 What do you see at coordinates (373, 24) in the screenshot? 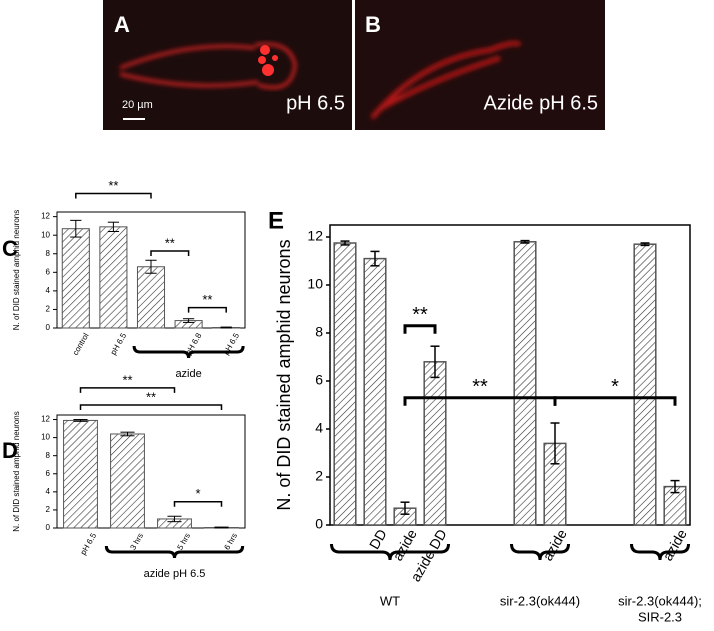
I see `panel-label: B` at bounding box center [373, 24].